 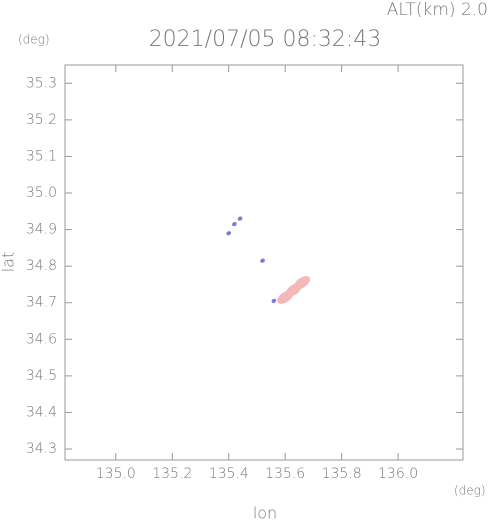 What do you see at coordinates (116, 474) in the screenshot?
I see `x-tick-label: 135.0` at bounding box center [116, 474].